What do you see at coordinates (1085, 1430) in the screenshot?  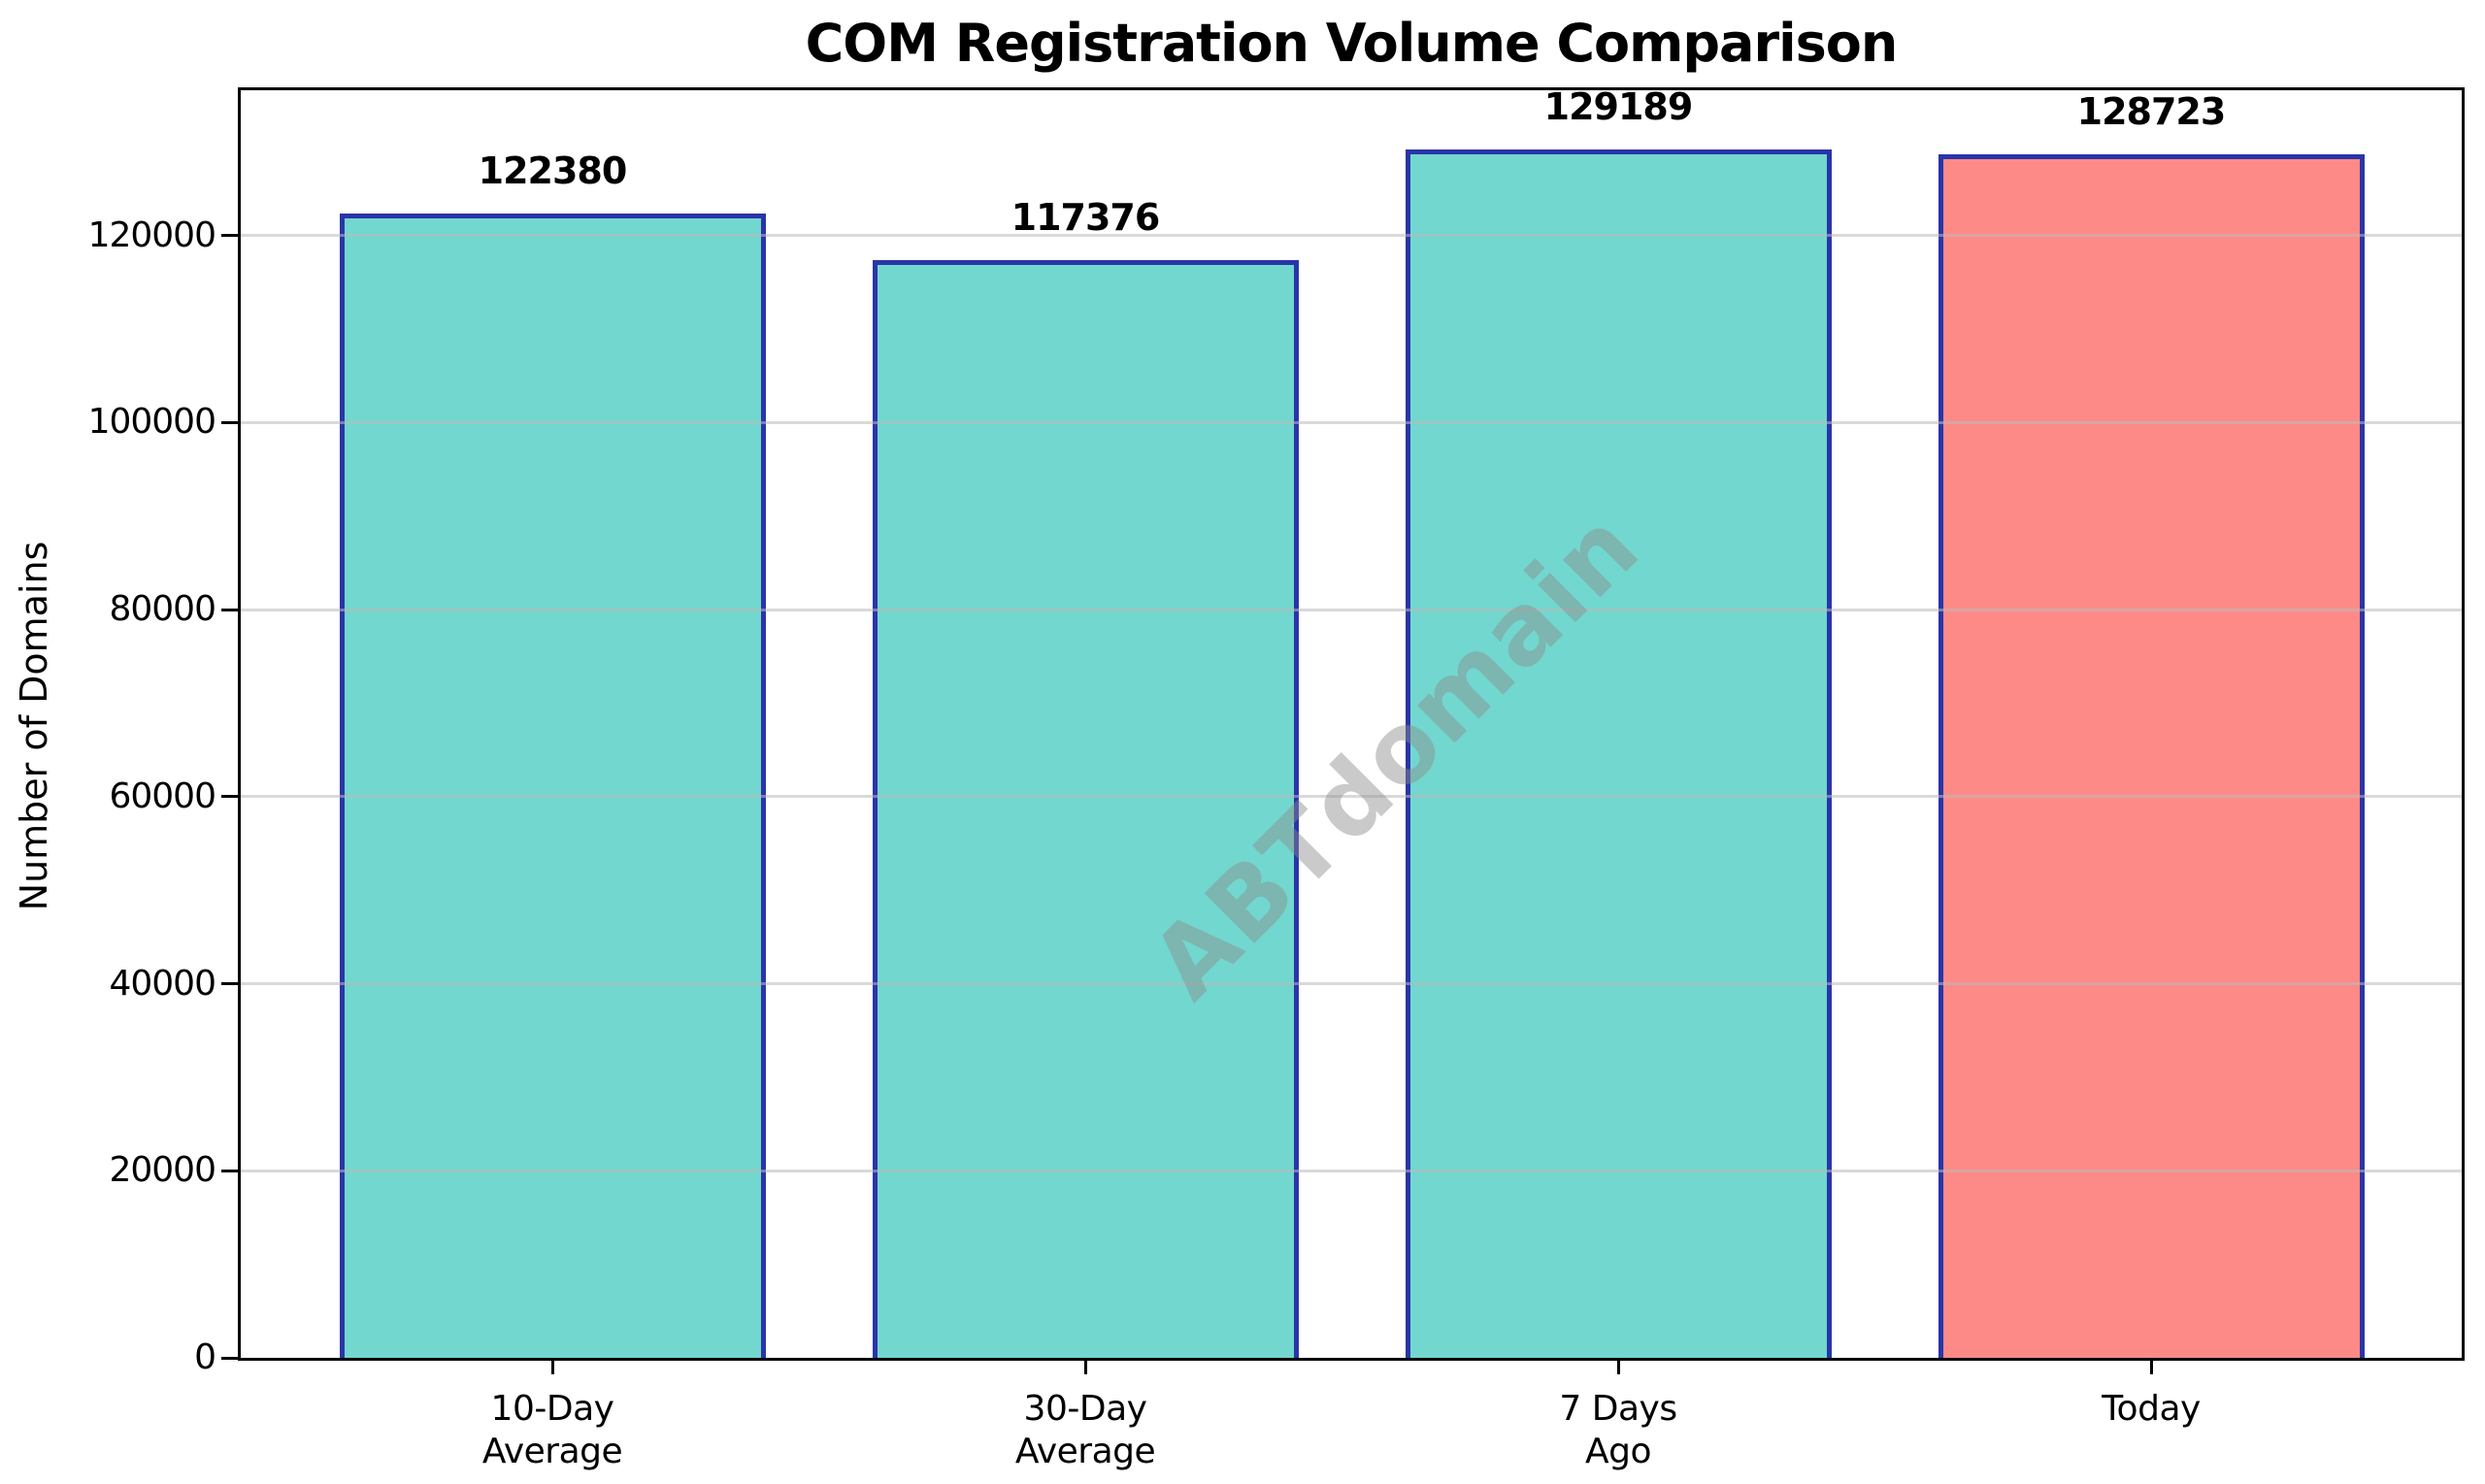 I see `x-tick-label-30-day-average: 30-Day Average` at bounding box center [1085, 1430].